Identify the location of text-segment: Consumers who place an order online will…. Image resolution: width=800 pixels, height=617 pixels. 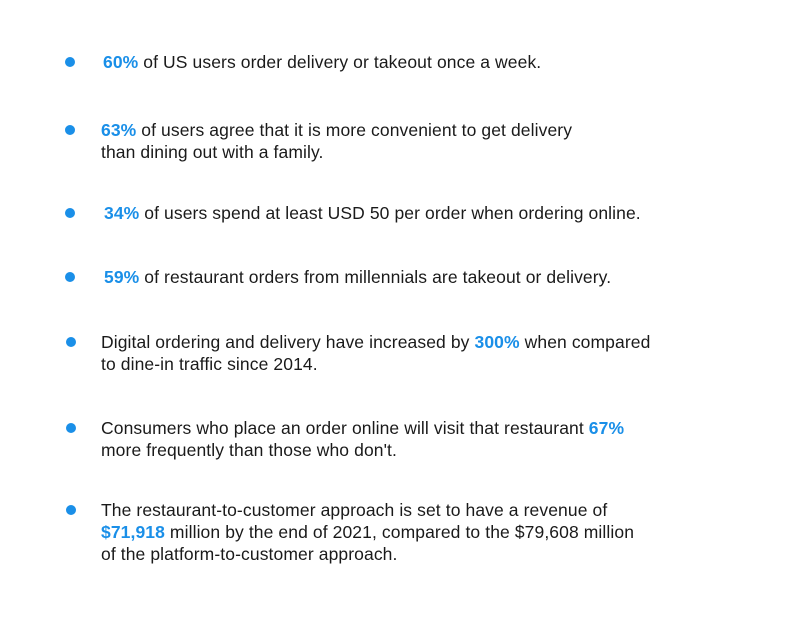
(345, 428).